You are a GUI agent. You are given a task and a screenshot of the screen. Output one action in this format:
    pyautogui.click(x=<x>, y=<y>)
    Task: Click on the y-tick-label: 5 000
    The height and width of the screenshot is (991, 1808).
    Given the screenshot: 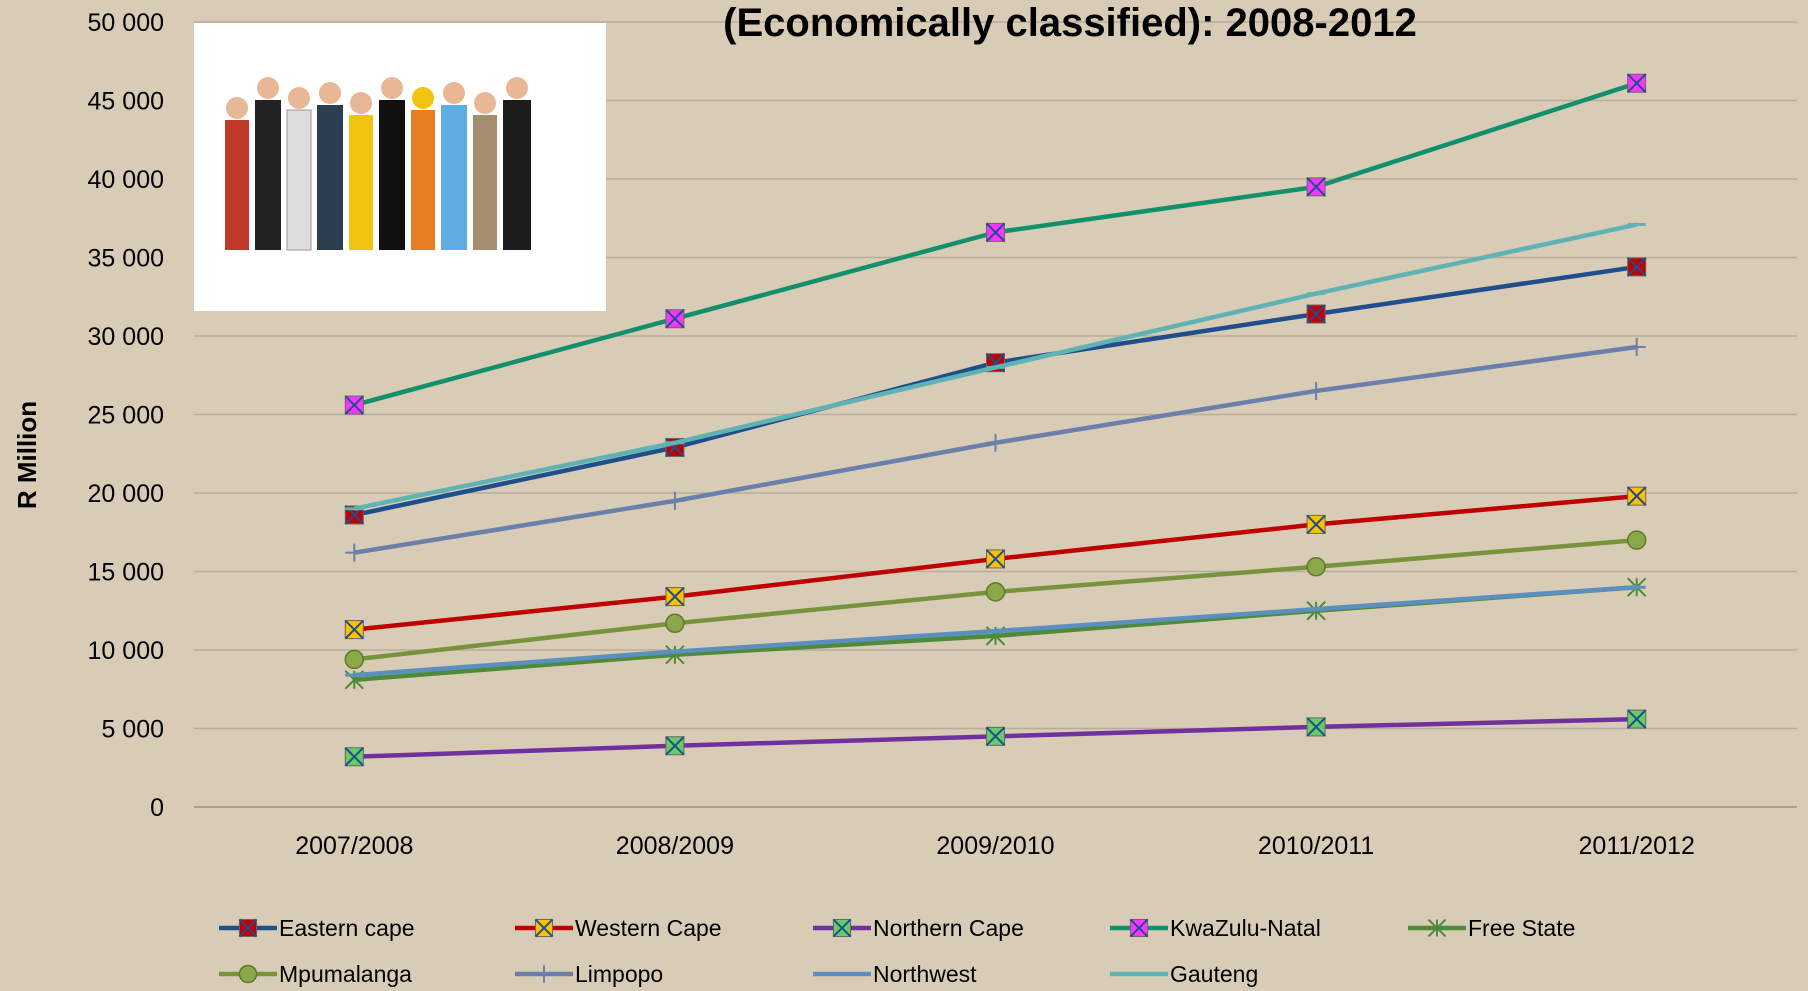 What is the action you would take?
    pyautogui.click(x=132, y=730)
    